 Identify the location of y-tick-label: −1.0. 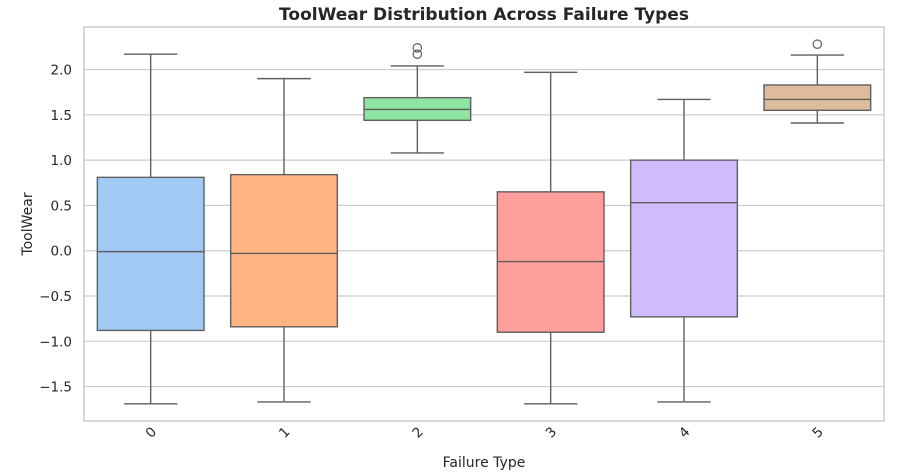
(55, 342).